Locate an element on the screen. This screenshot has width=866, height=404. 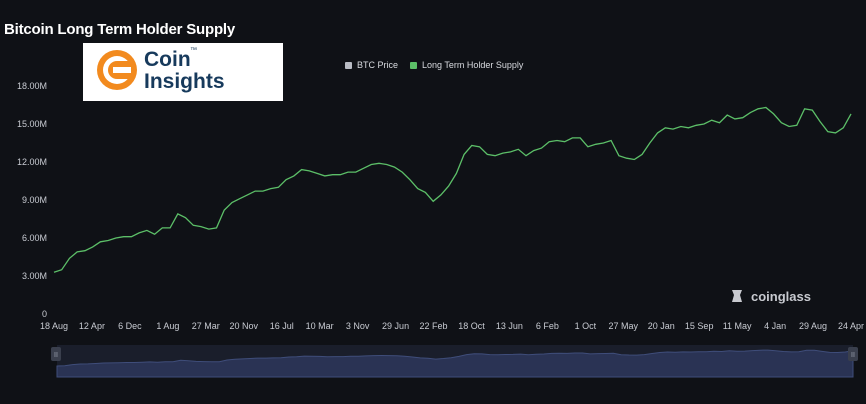
x-tick-label: 24 Apr is located at coordinates (851, 326).